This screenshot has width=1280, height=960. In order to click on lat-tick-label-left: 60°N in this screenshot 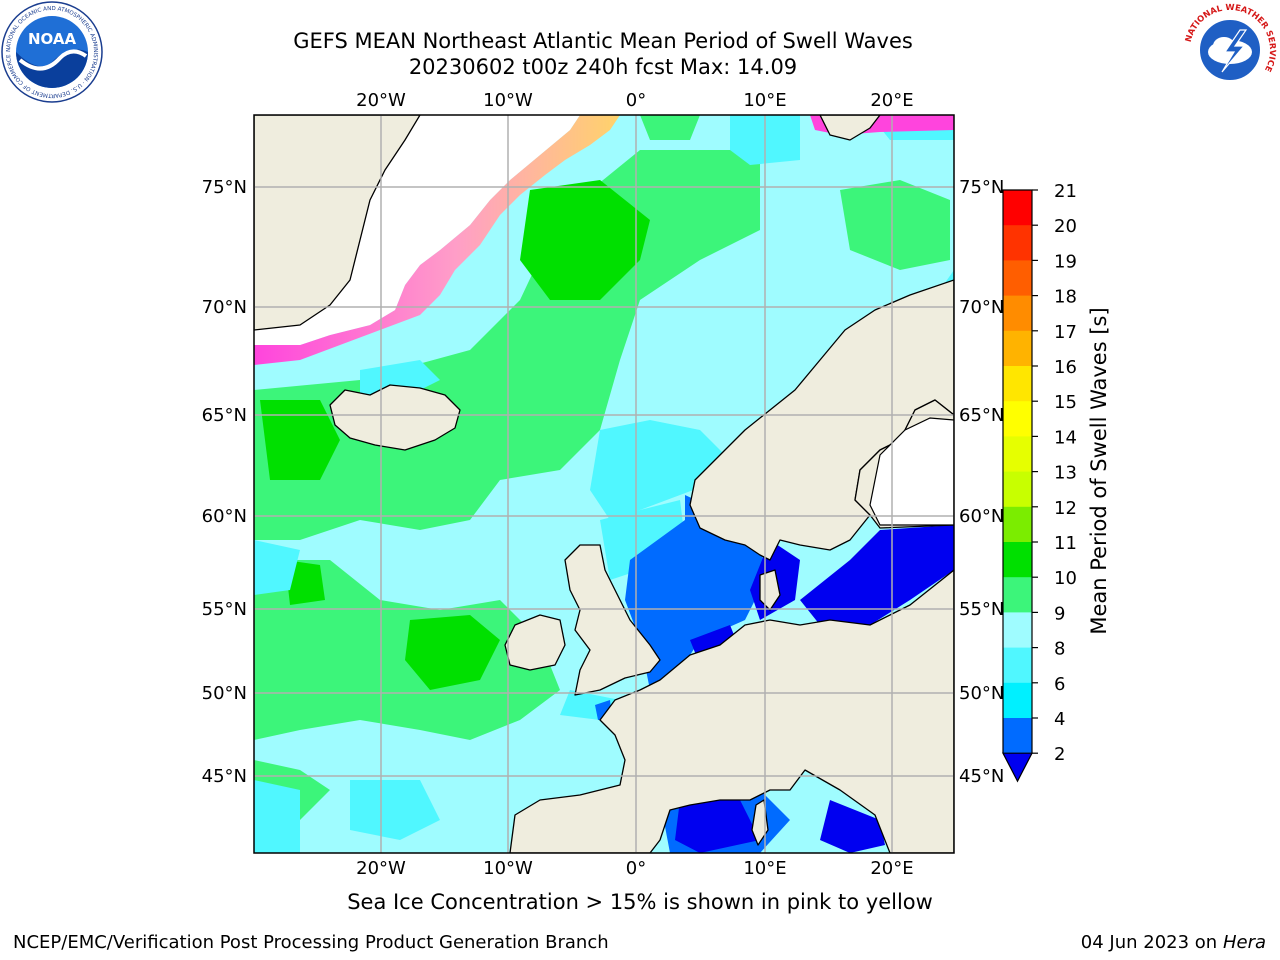, I will do `click(224, 516)`.